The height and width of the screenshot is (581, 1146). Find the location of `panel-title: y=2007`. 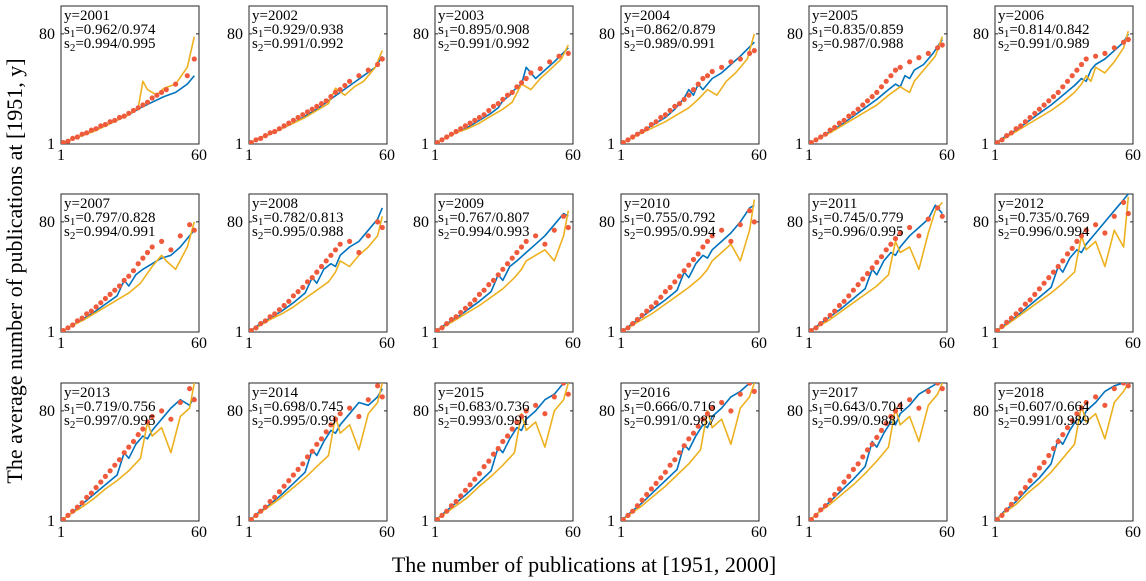

panel-title: y=2007 is located at coordinates (87, 204).